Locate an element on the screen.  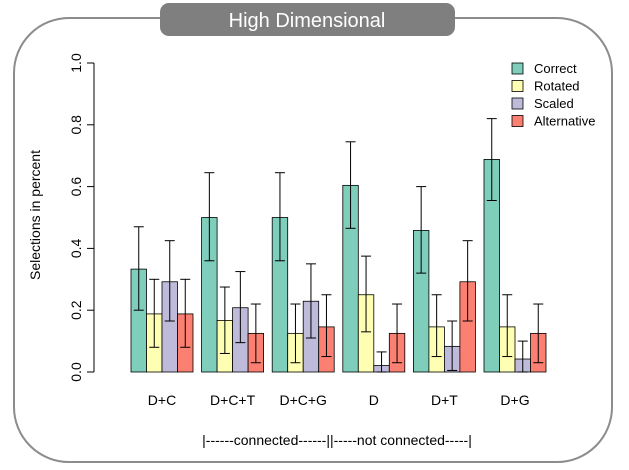
legend-label-alternative: Alternative is located at coordinates (564, 121).